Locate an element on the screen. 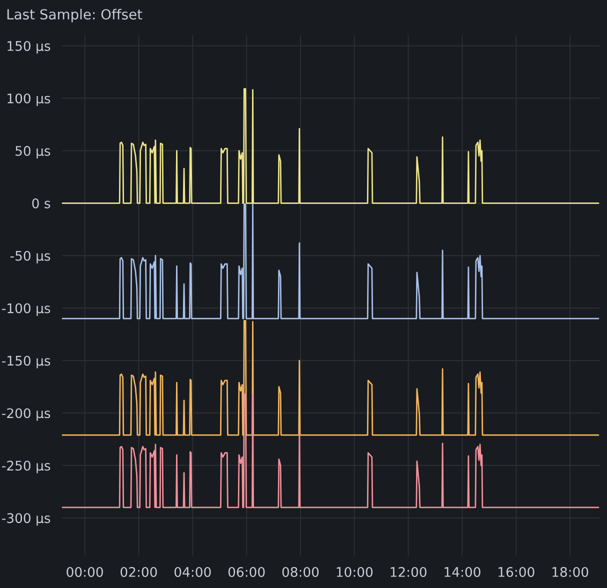 This screenshot has height=588, width=607. x-tick-label: 14:00 is located at coordinates (462, 572).